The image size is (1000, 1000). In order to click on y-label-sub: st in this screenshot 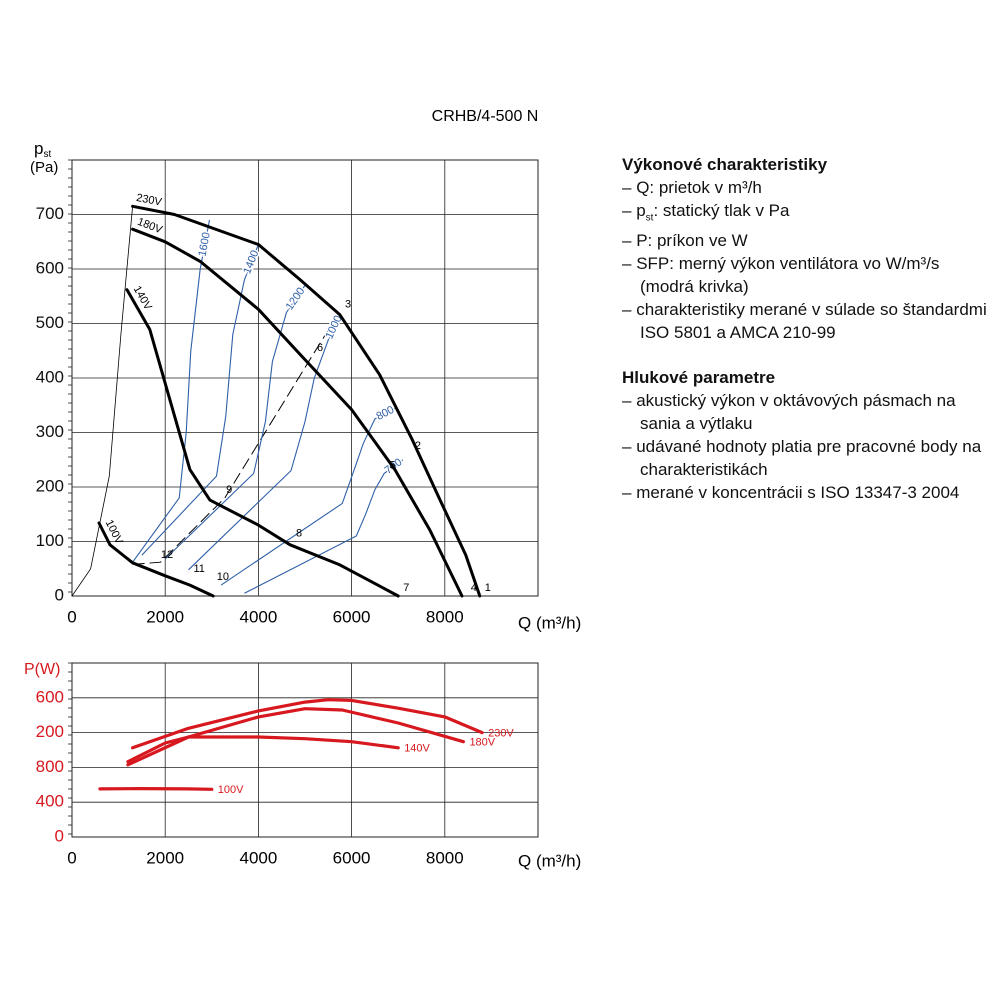, I will do `click(47, 154)`.